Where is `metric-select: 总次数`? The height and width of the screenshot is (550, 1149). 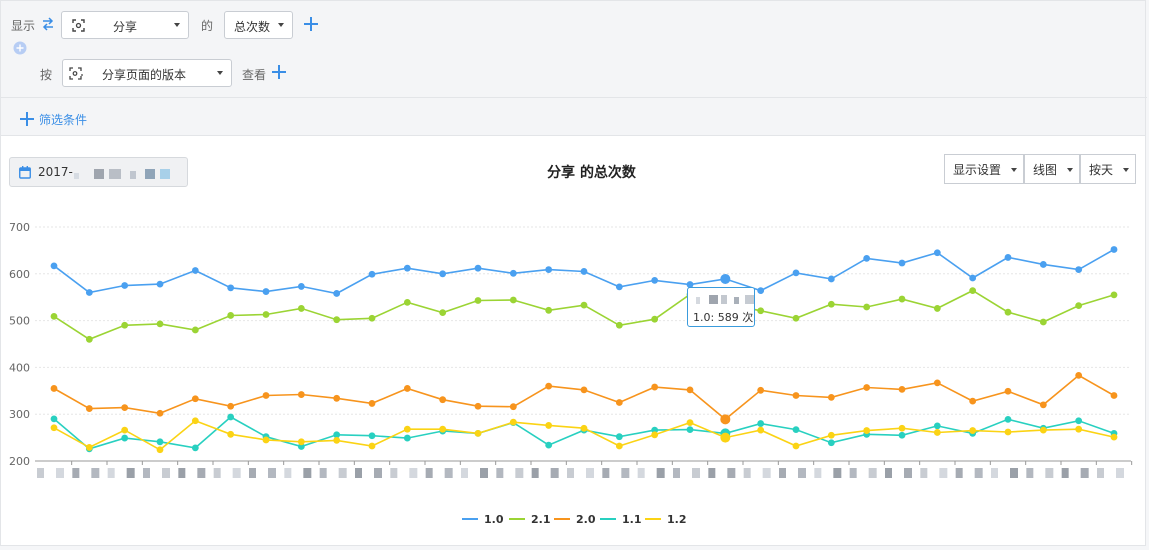 metric-select: 总次数 is located at coordinates (258, 25).